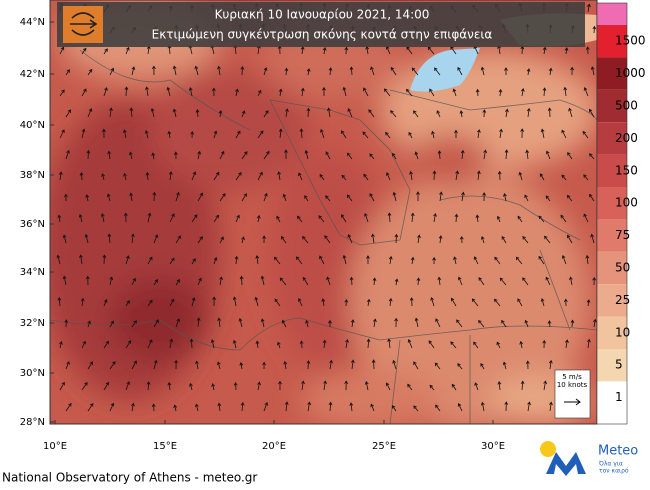 Image resolution: width=650 pixels, height=490 pixels. What do you see at coordinates (32, 422) in the screenshot?
I see `lat-label: 28°N` at bounding box center [32, 422].